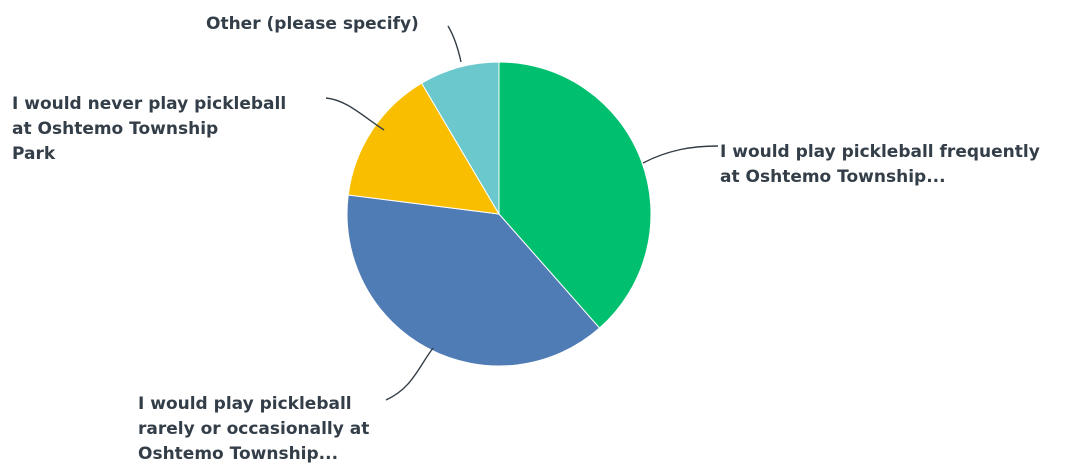  I want to click on leader-line-other, so click(454, 44).